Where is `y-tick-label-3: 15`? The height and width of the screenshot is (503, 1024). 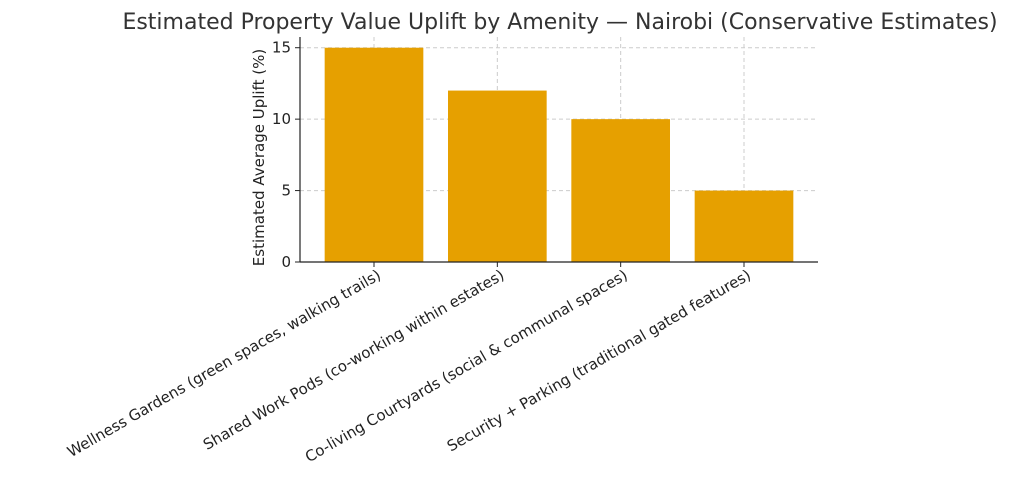
y-tick-label-3: 15 is located at coordinates (281, 48).